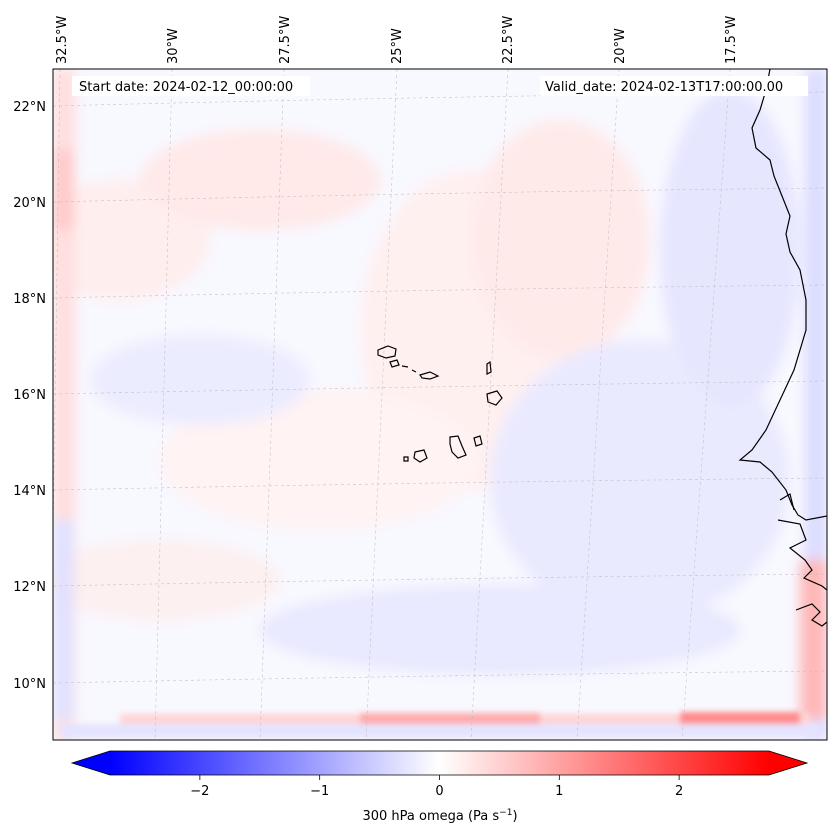  I want to click on lat-label: 22°N, so click(29, 107).